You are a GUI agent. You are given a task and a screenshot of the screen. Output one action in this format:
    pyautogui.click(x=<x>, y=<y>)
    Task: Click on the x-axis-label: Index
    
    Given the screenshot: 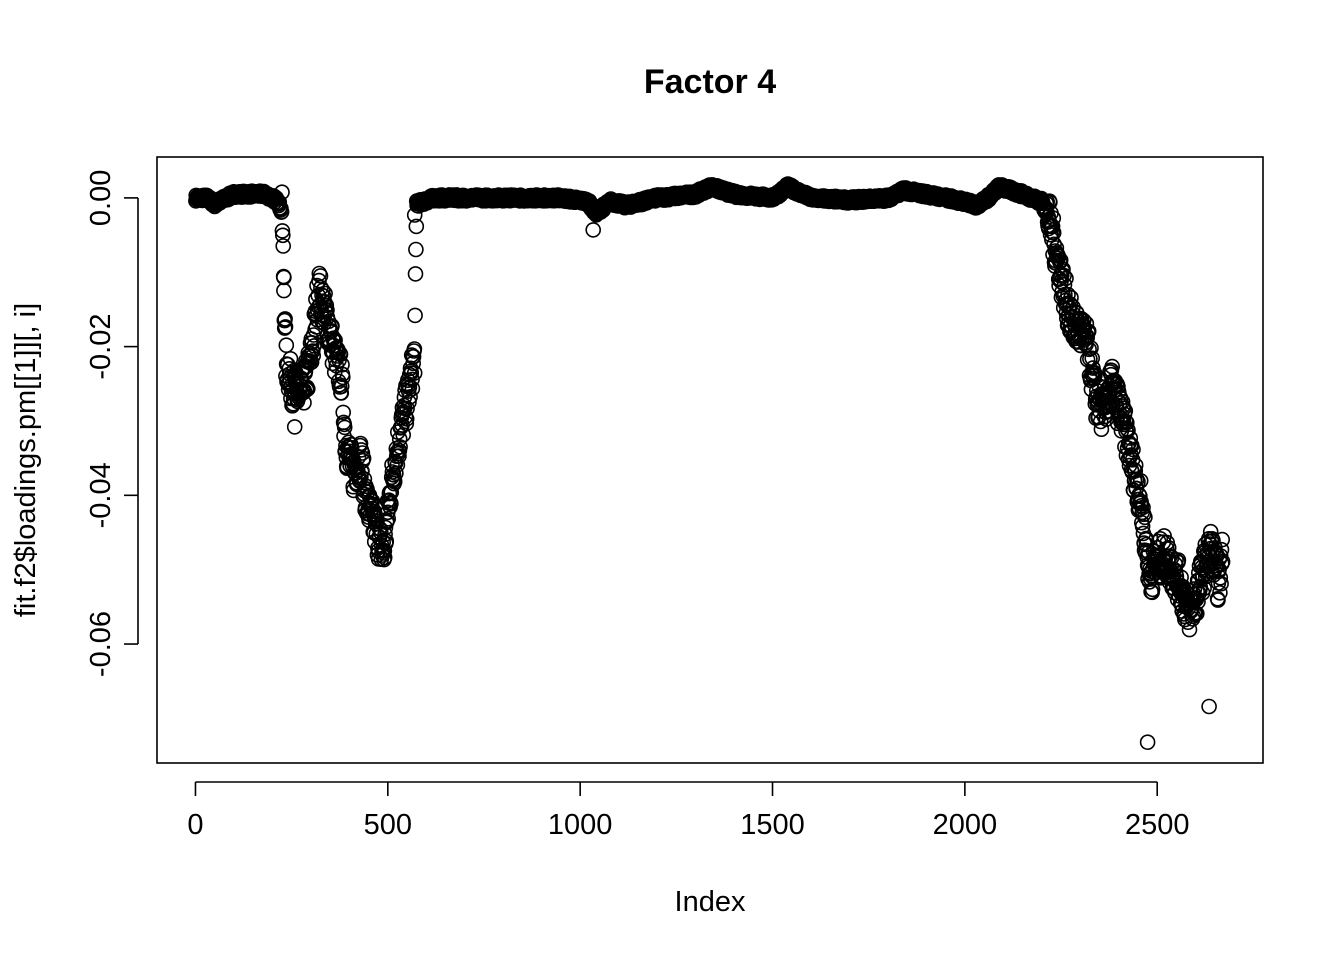 What is the action you would take?
    pyautogui.click(x=710, y=902)
    